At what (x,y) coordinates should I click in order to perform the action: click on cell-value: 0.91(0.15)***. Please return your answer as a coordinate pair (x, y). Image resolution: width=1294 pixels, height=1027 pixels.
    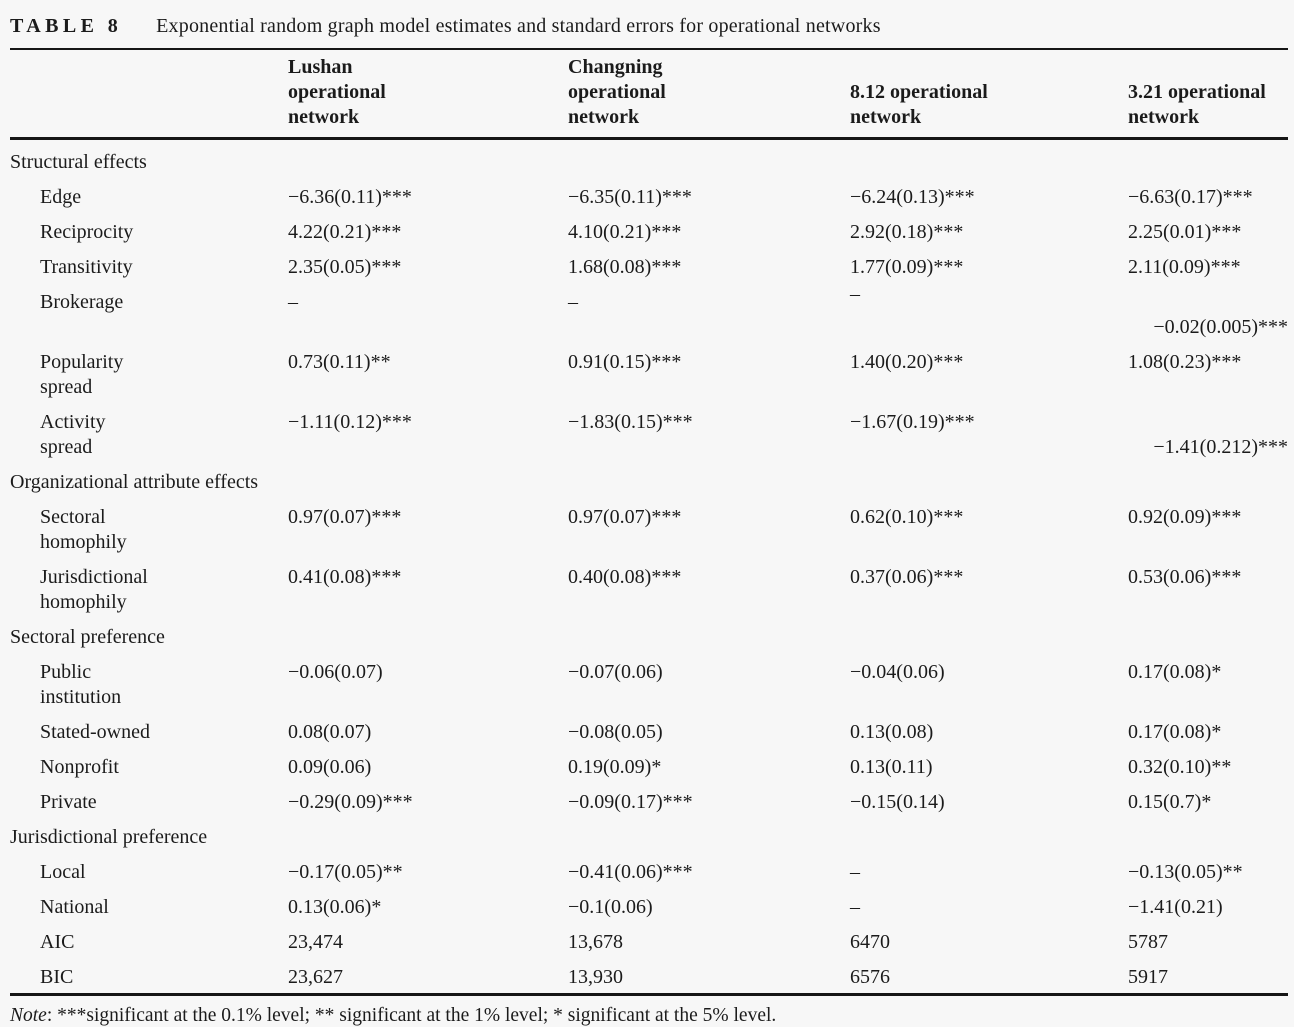
    Looking at the image, I should click on (625, 362).